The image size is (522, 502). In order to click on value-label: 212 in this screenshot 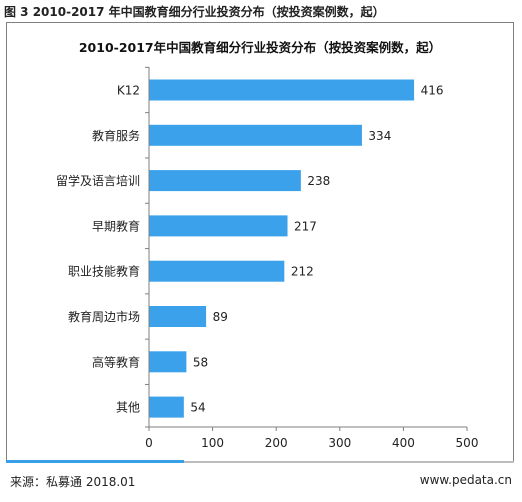, I will do `click(302, 272)`.